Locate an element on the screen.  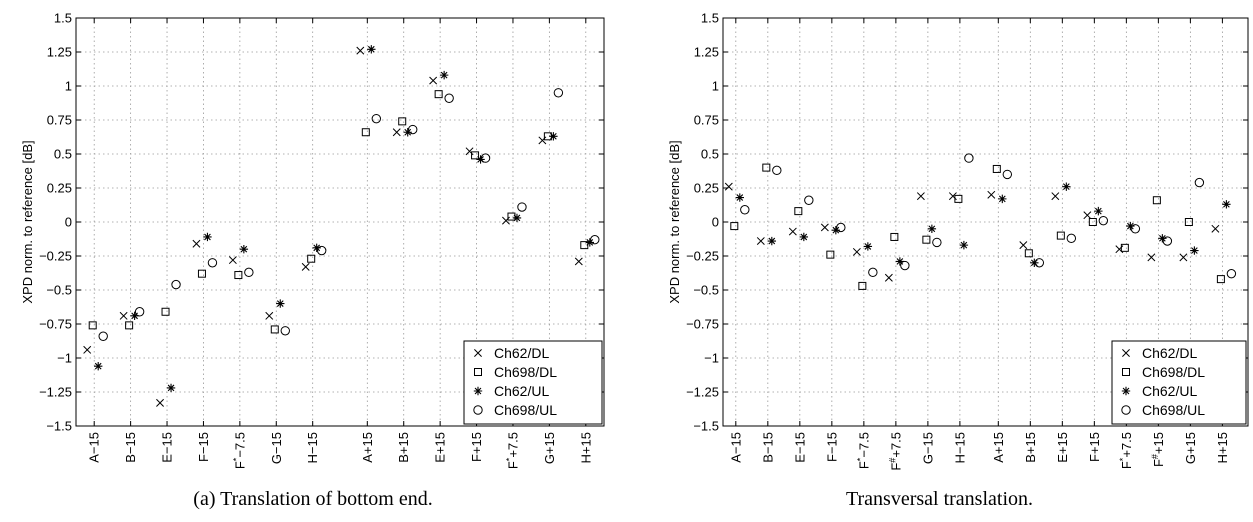
x-tick-label: A−15 is located at coordinates (94, 447).